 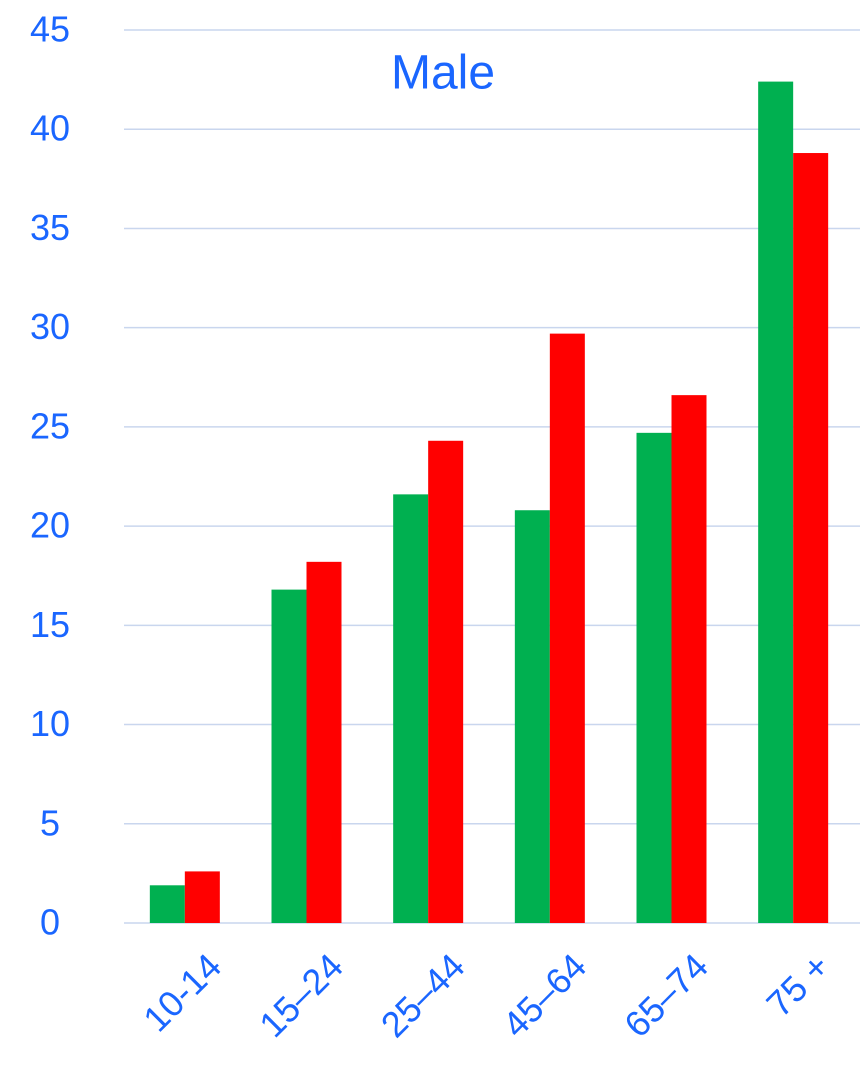 What do you see at coordinates (50, 624) in the screenshot?
I see `y-tick-label: 15` at bounding box center [50, 624].